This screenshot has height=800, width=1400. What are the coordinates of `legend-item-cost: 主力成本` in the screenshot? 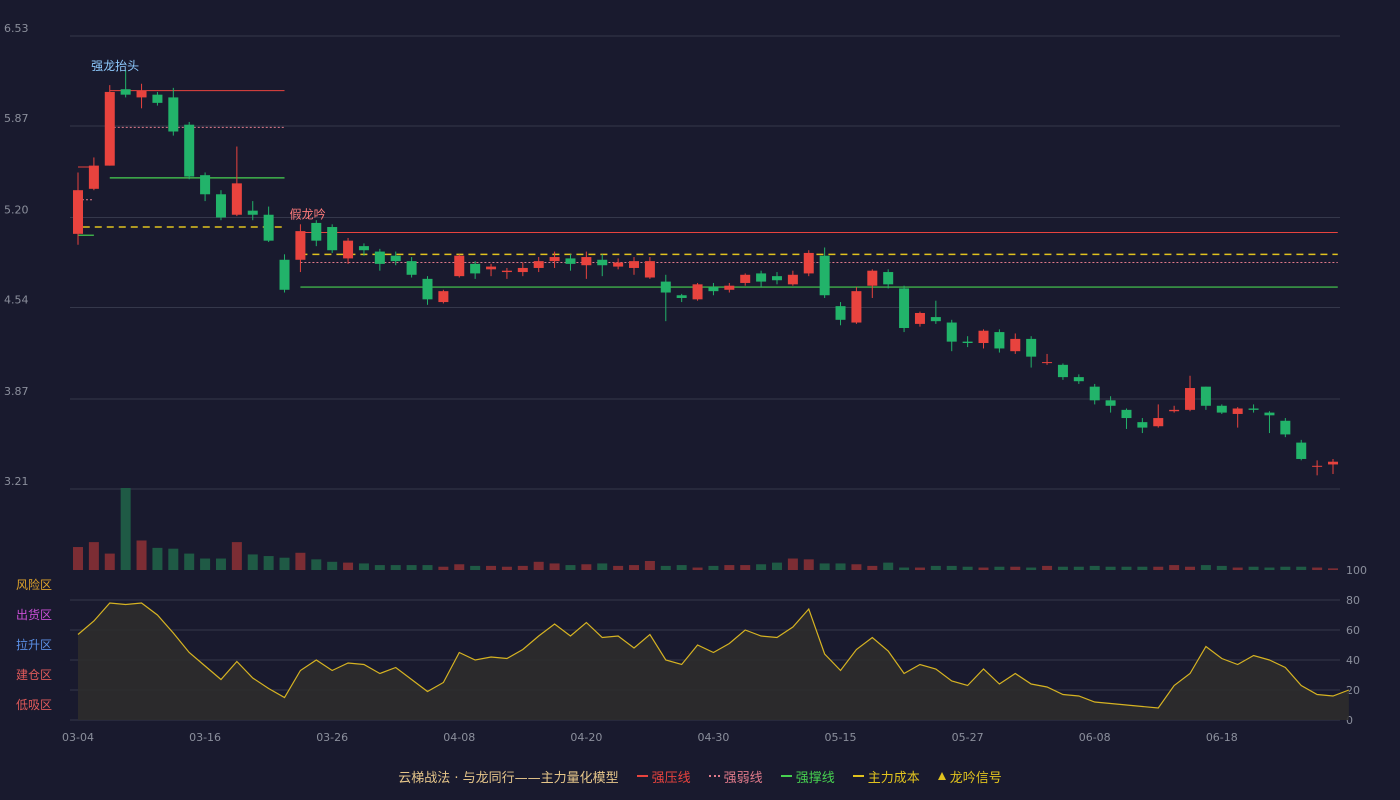 It's located at (886, 776).